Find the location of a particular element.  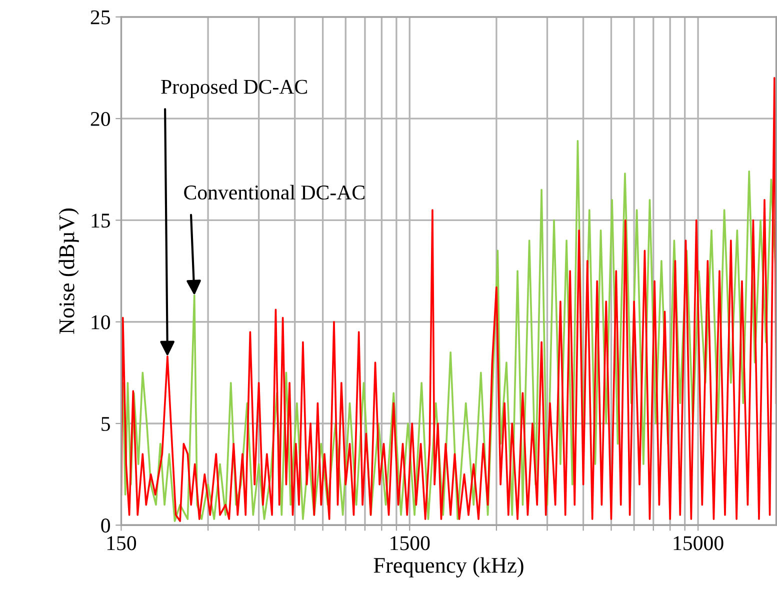

y-tick-label: 10 is located at coordinates (101, 322).